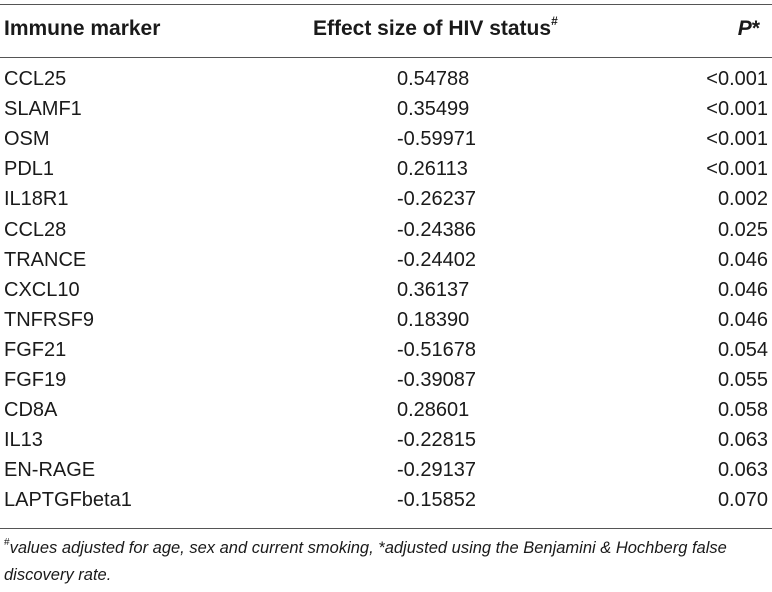 The image size is (772, 592). Describe the element at coordinates (386, 350) in the screenshot. I see `table-row: FGF21 -0.51678 0.054` at that location.